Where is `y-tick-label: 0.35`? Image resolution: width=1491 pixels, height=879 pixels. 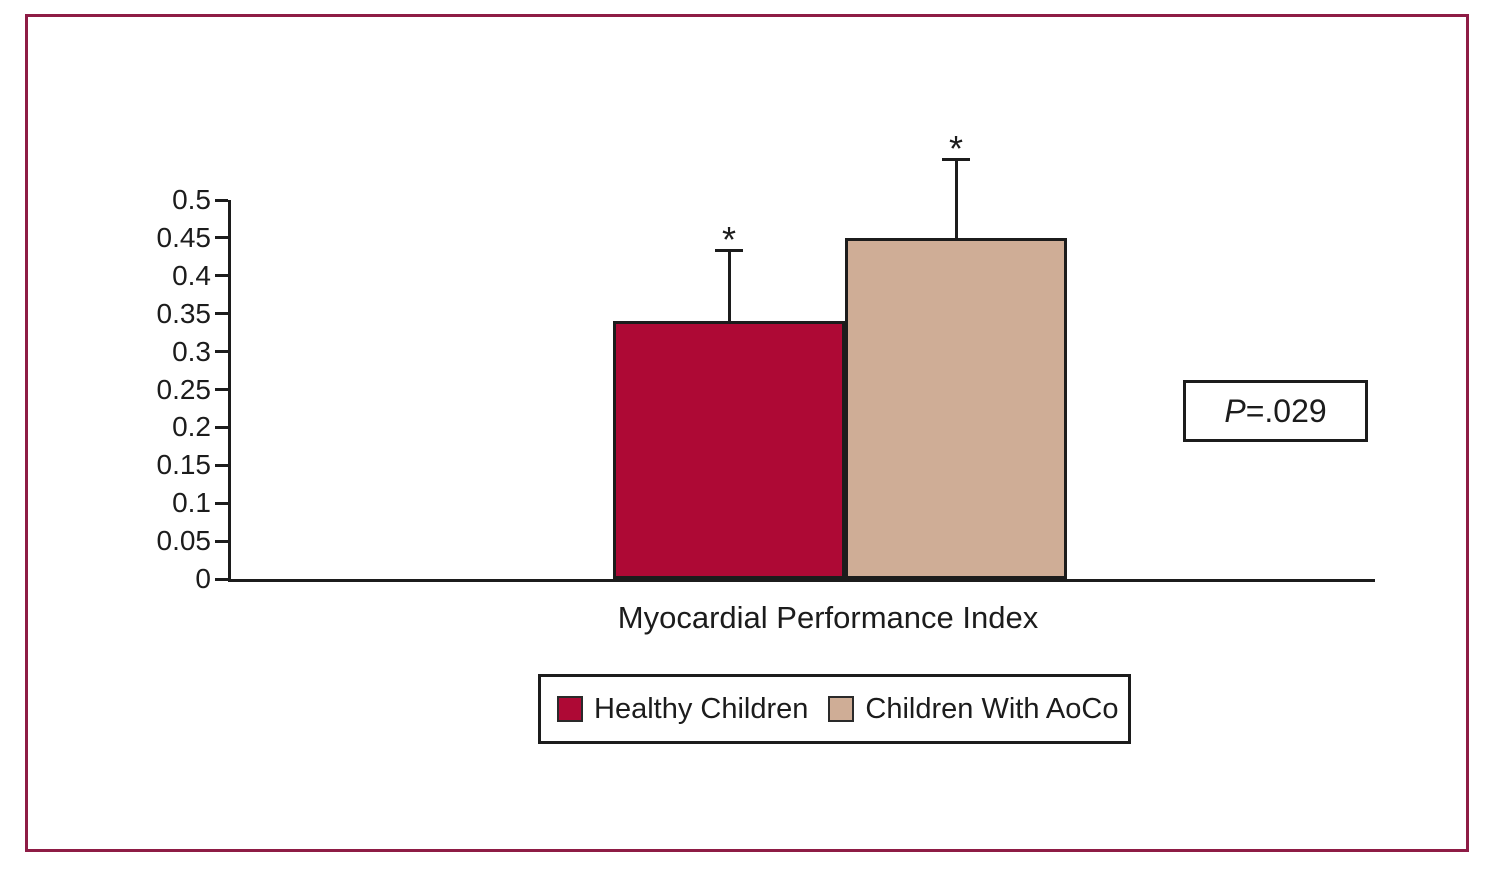
y-tick-label: 0.35 is located at coordinates (184, 313).